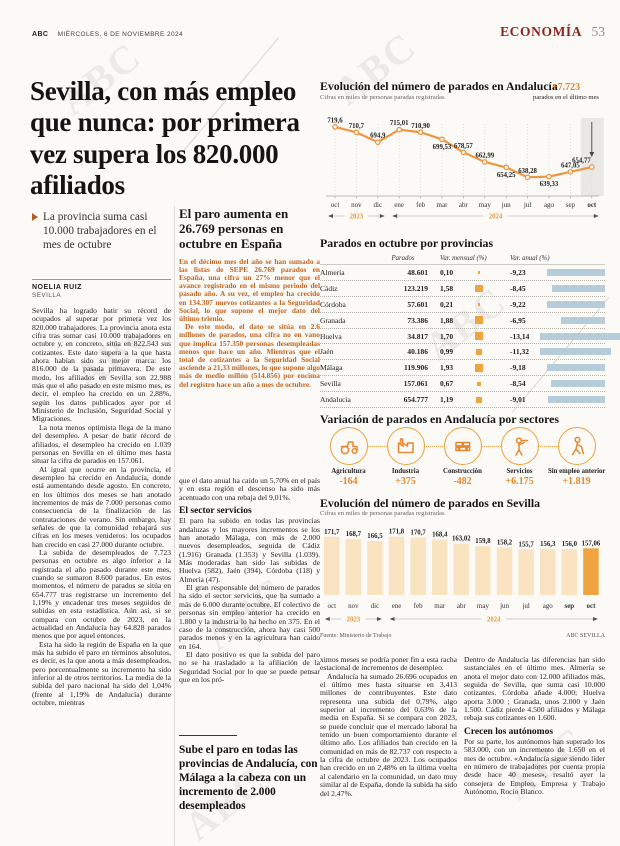 This screenshot has width=620, height=846. What do you see at coordinates (592, 157) in the screenshot?
I see `last-month-band` at bounding box center [592, 157].